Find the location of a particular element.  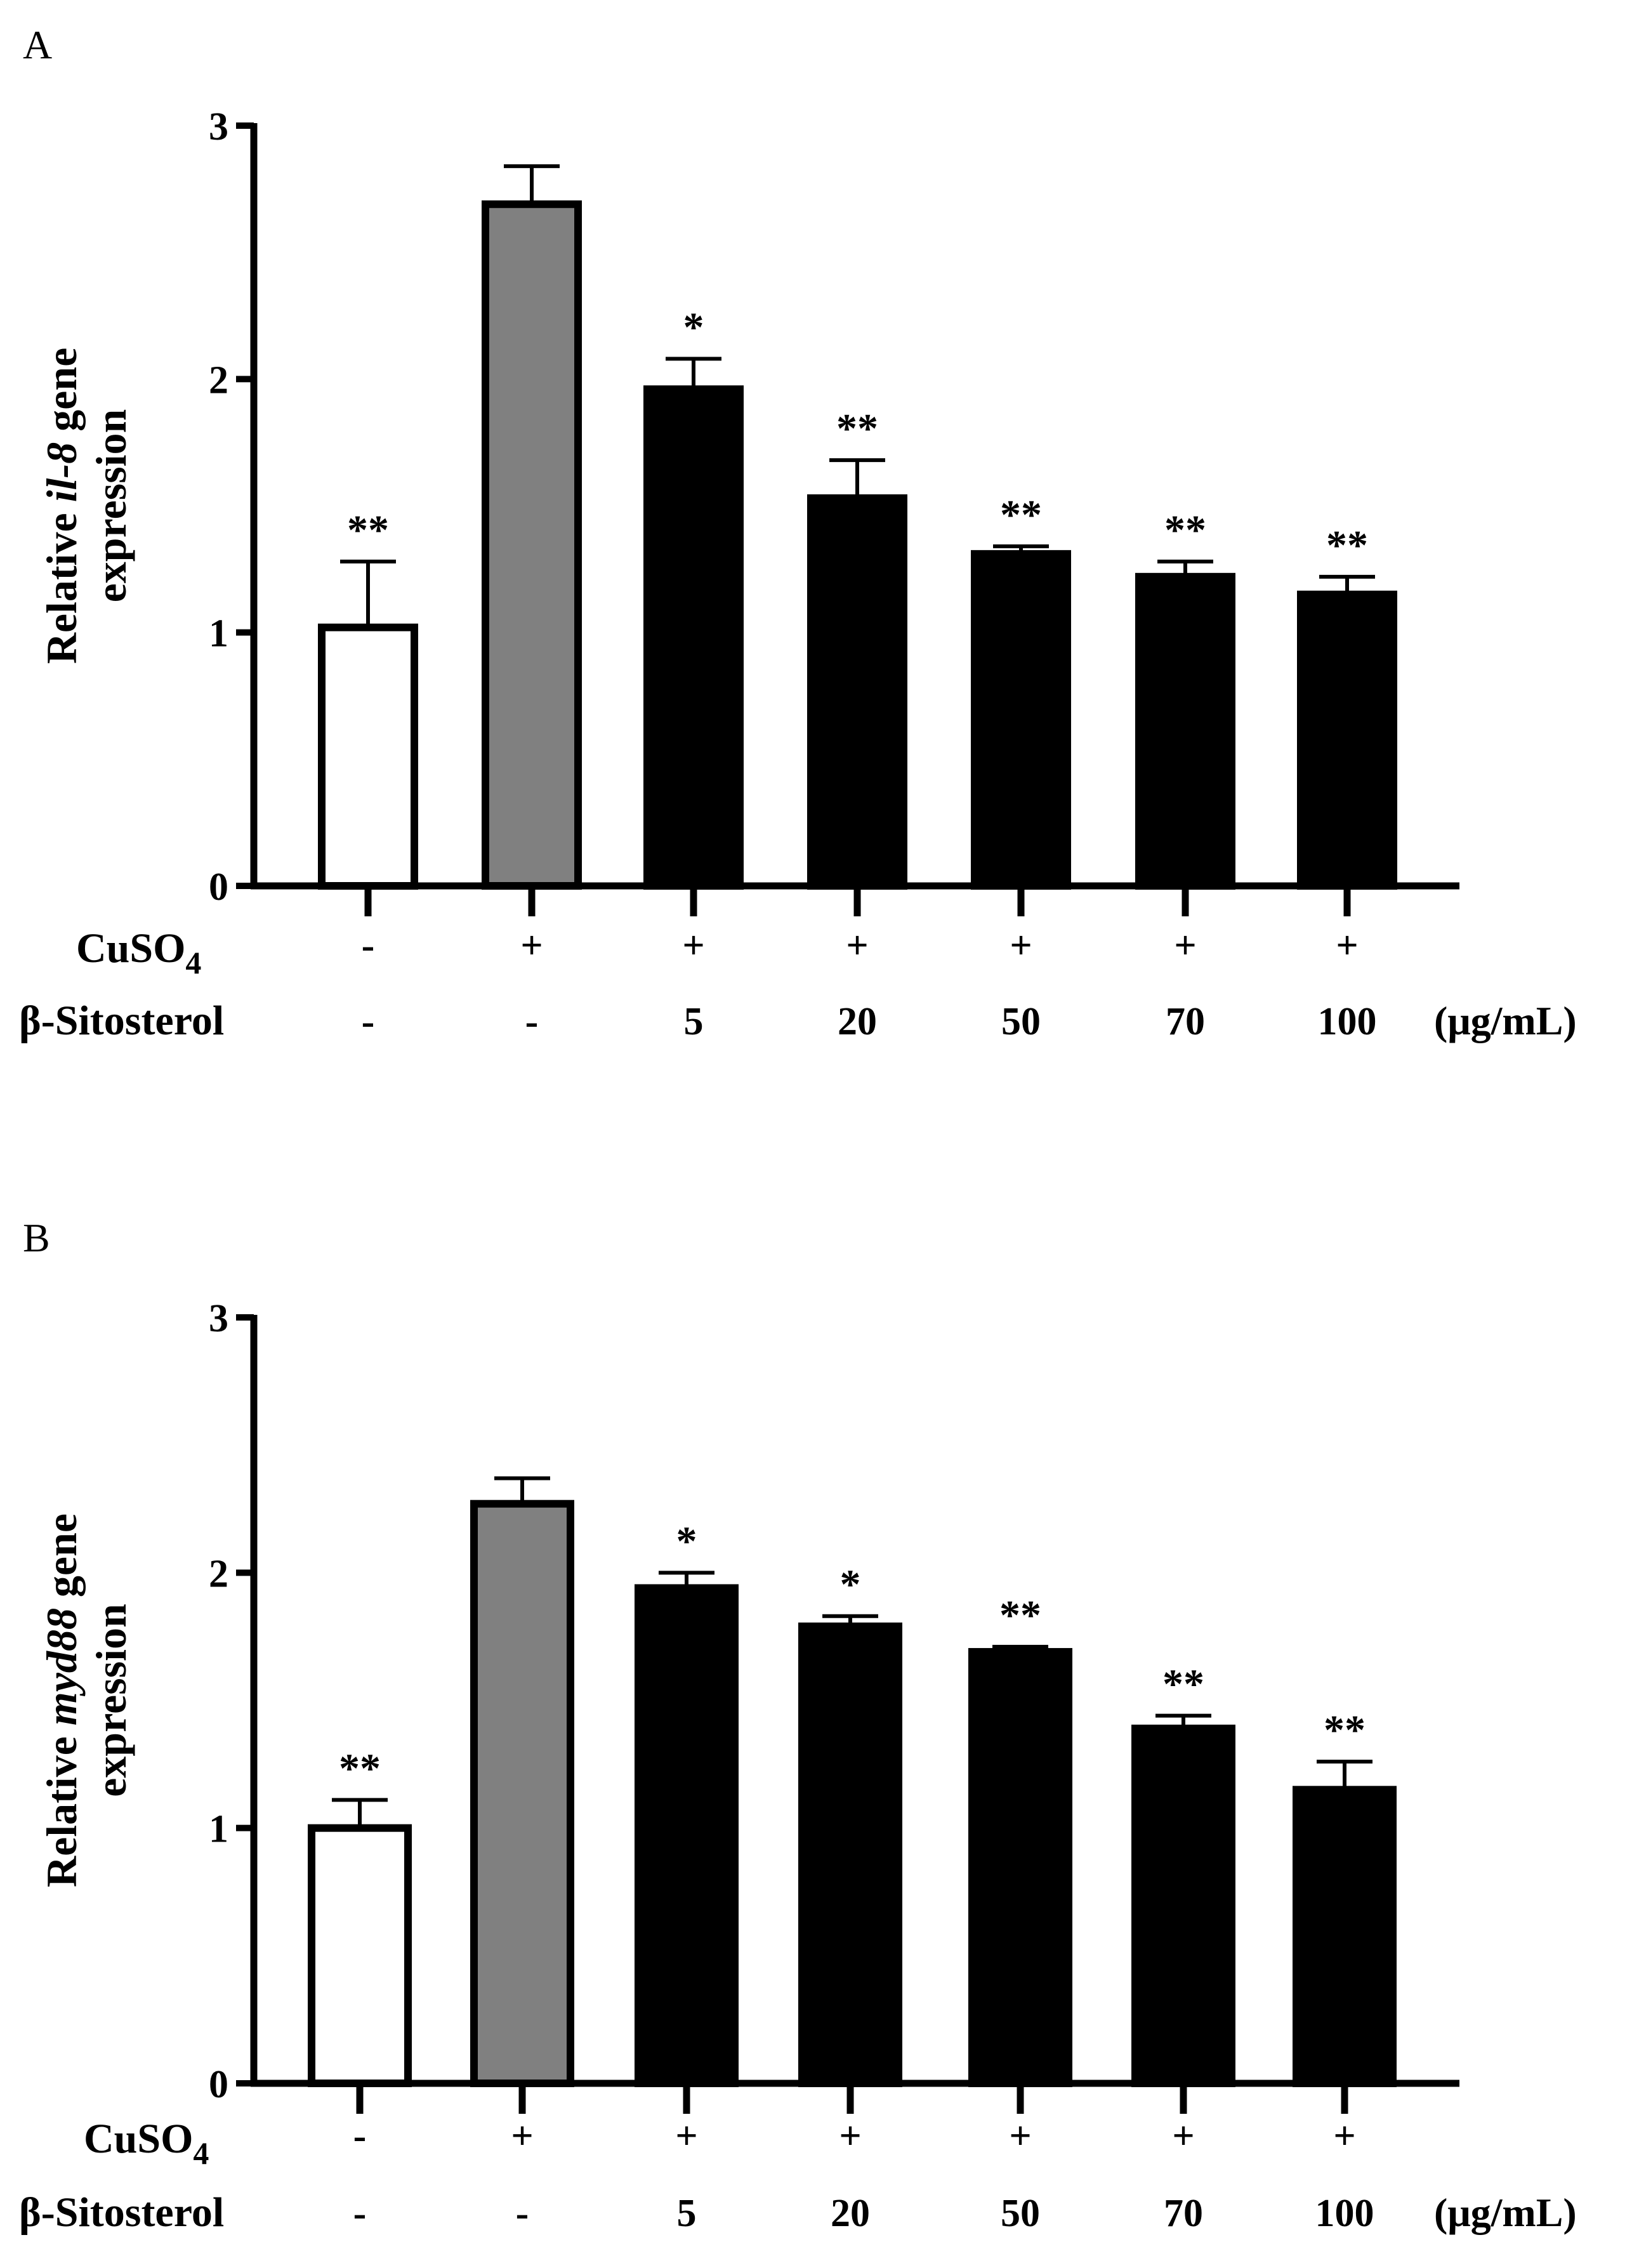

y-axis-label: Relative myd88 geneexpression is located at coordinates (86, 1700).